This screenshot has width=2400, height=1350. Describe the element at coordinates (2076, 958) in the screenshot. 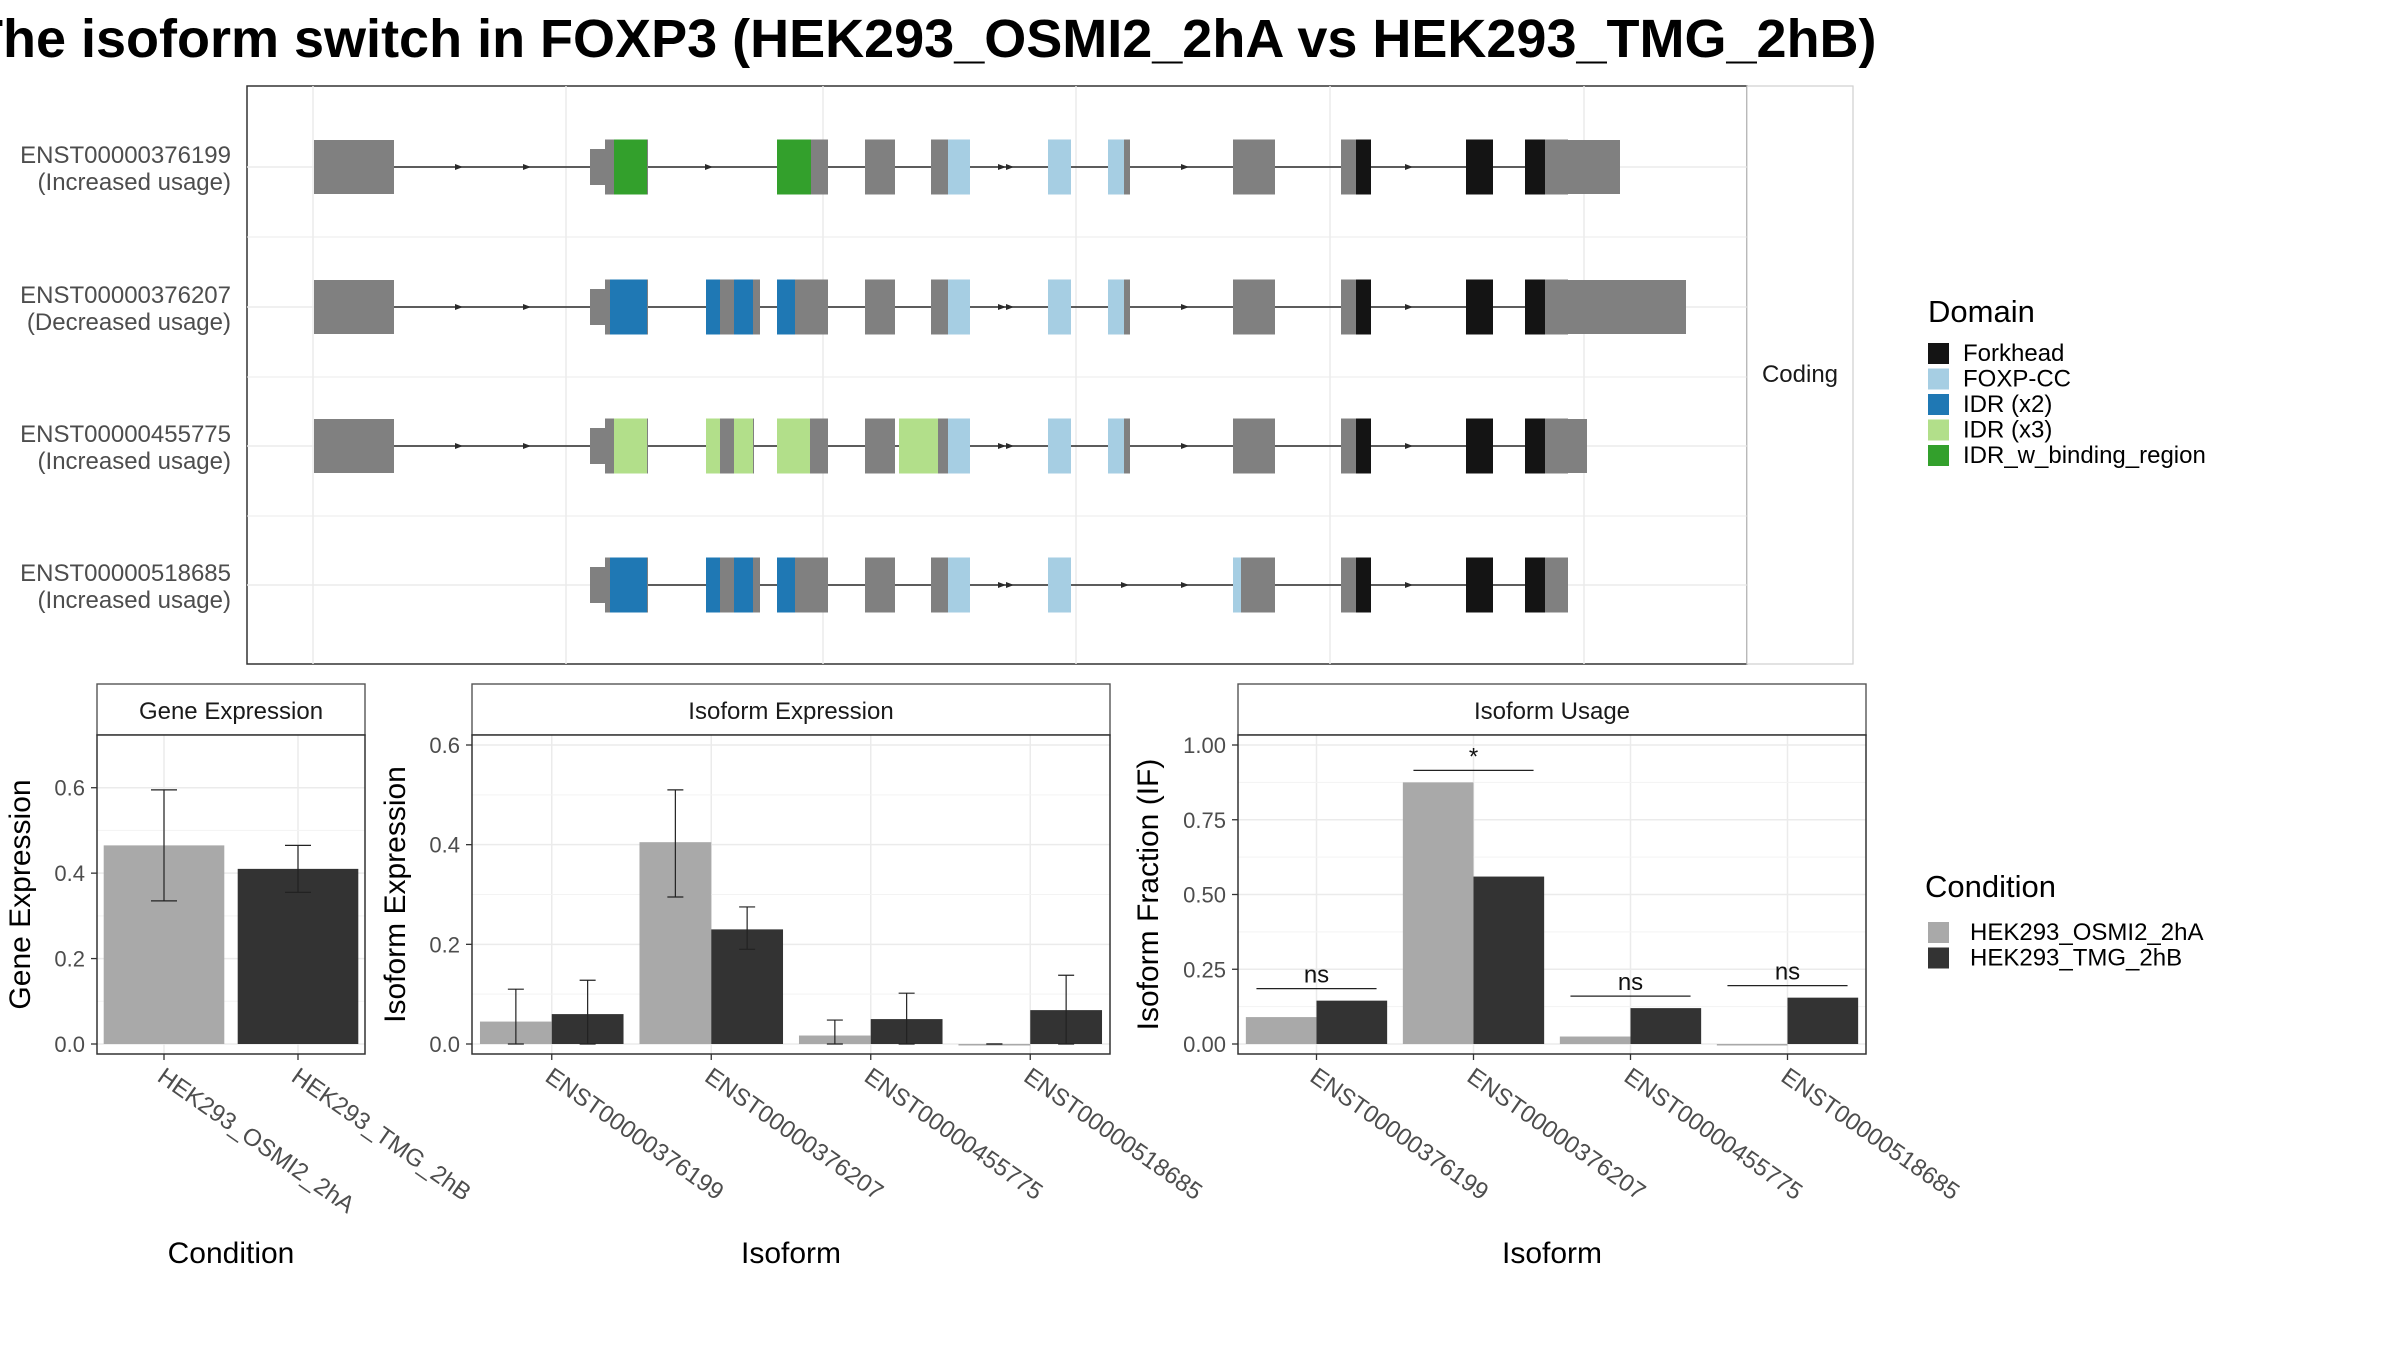

I see `condition-legend-label: HEK293_TMG_2hB` at that location.